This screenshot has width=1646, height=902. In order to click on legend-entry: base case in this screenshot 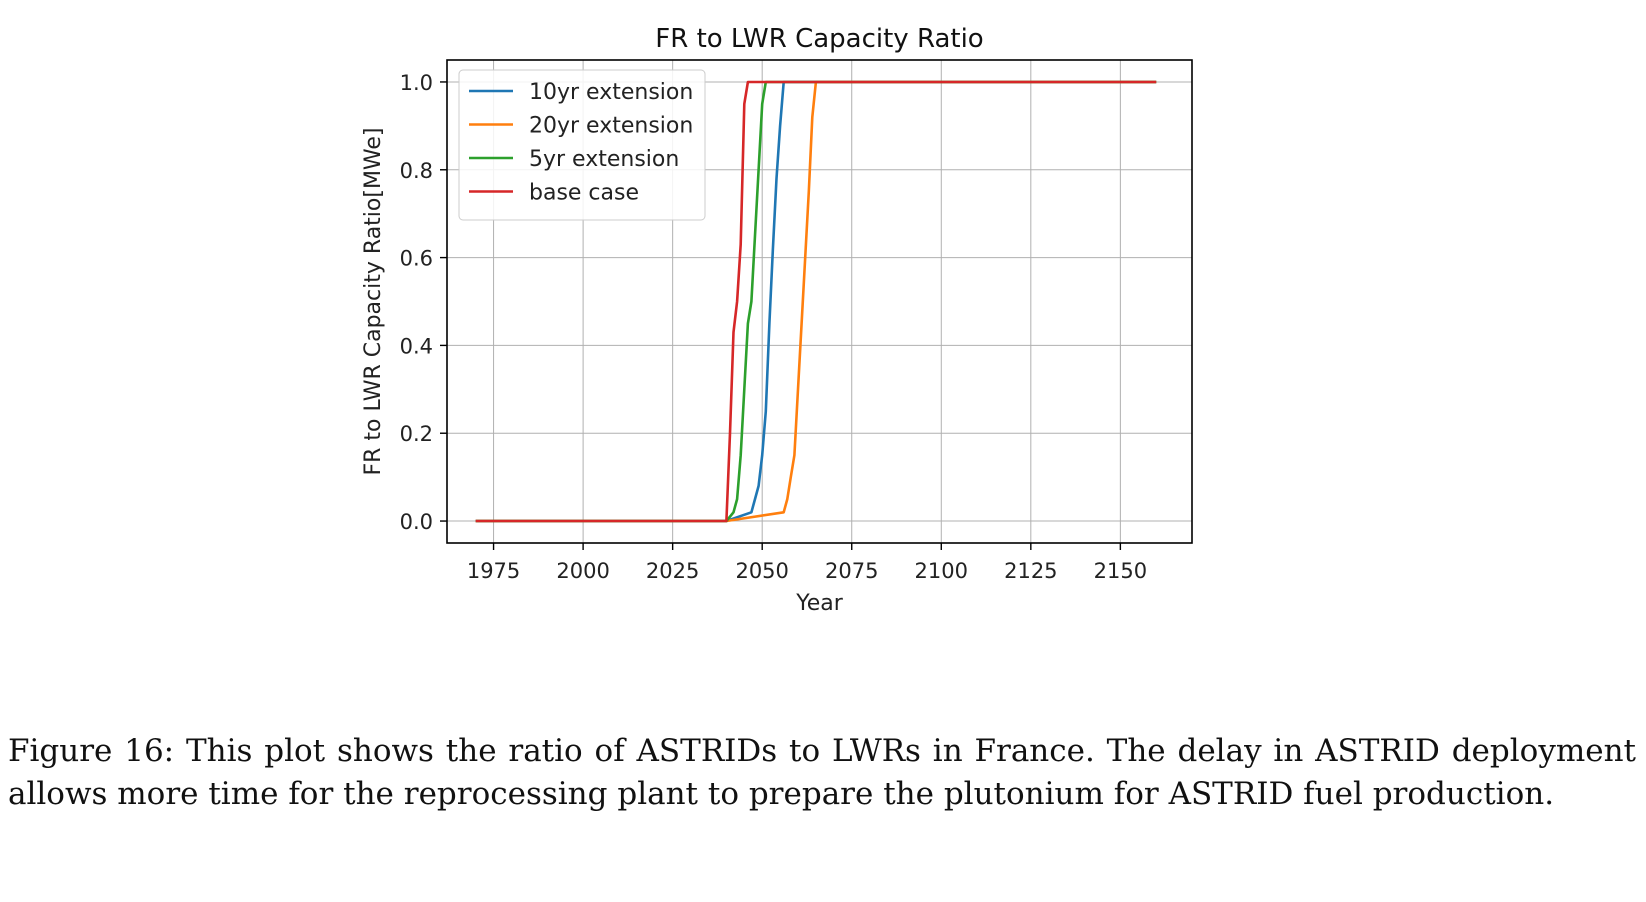, I will do `click(584, 193)`.